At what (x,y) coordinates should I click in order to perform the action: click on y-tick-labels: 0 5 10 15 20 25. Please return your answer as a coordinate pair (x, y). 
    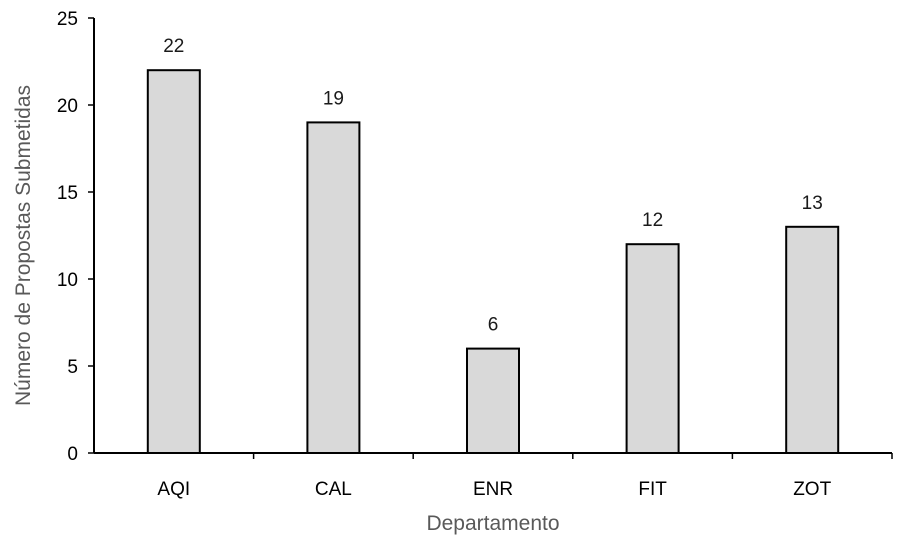
    Looking at the image, I should click on (67, 237).